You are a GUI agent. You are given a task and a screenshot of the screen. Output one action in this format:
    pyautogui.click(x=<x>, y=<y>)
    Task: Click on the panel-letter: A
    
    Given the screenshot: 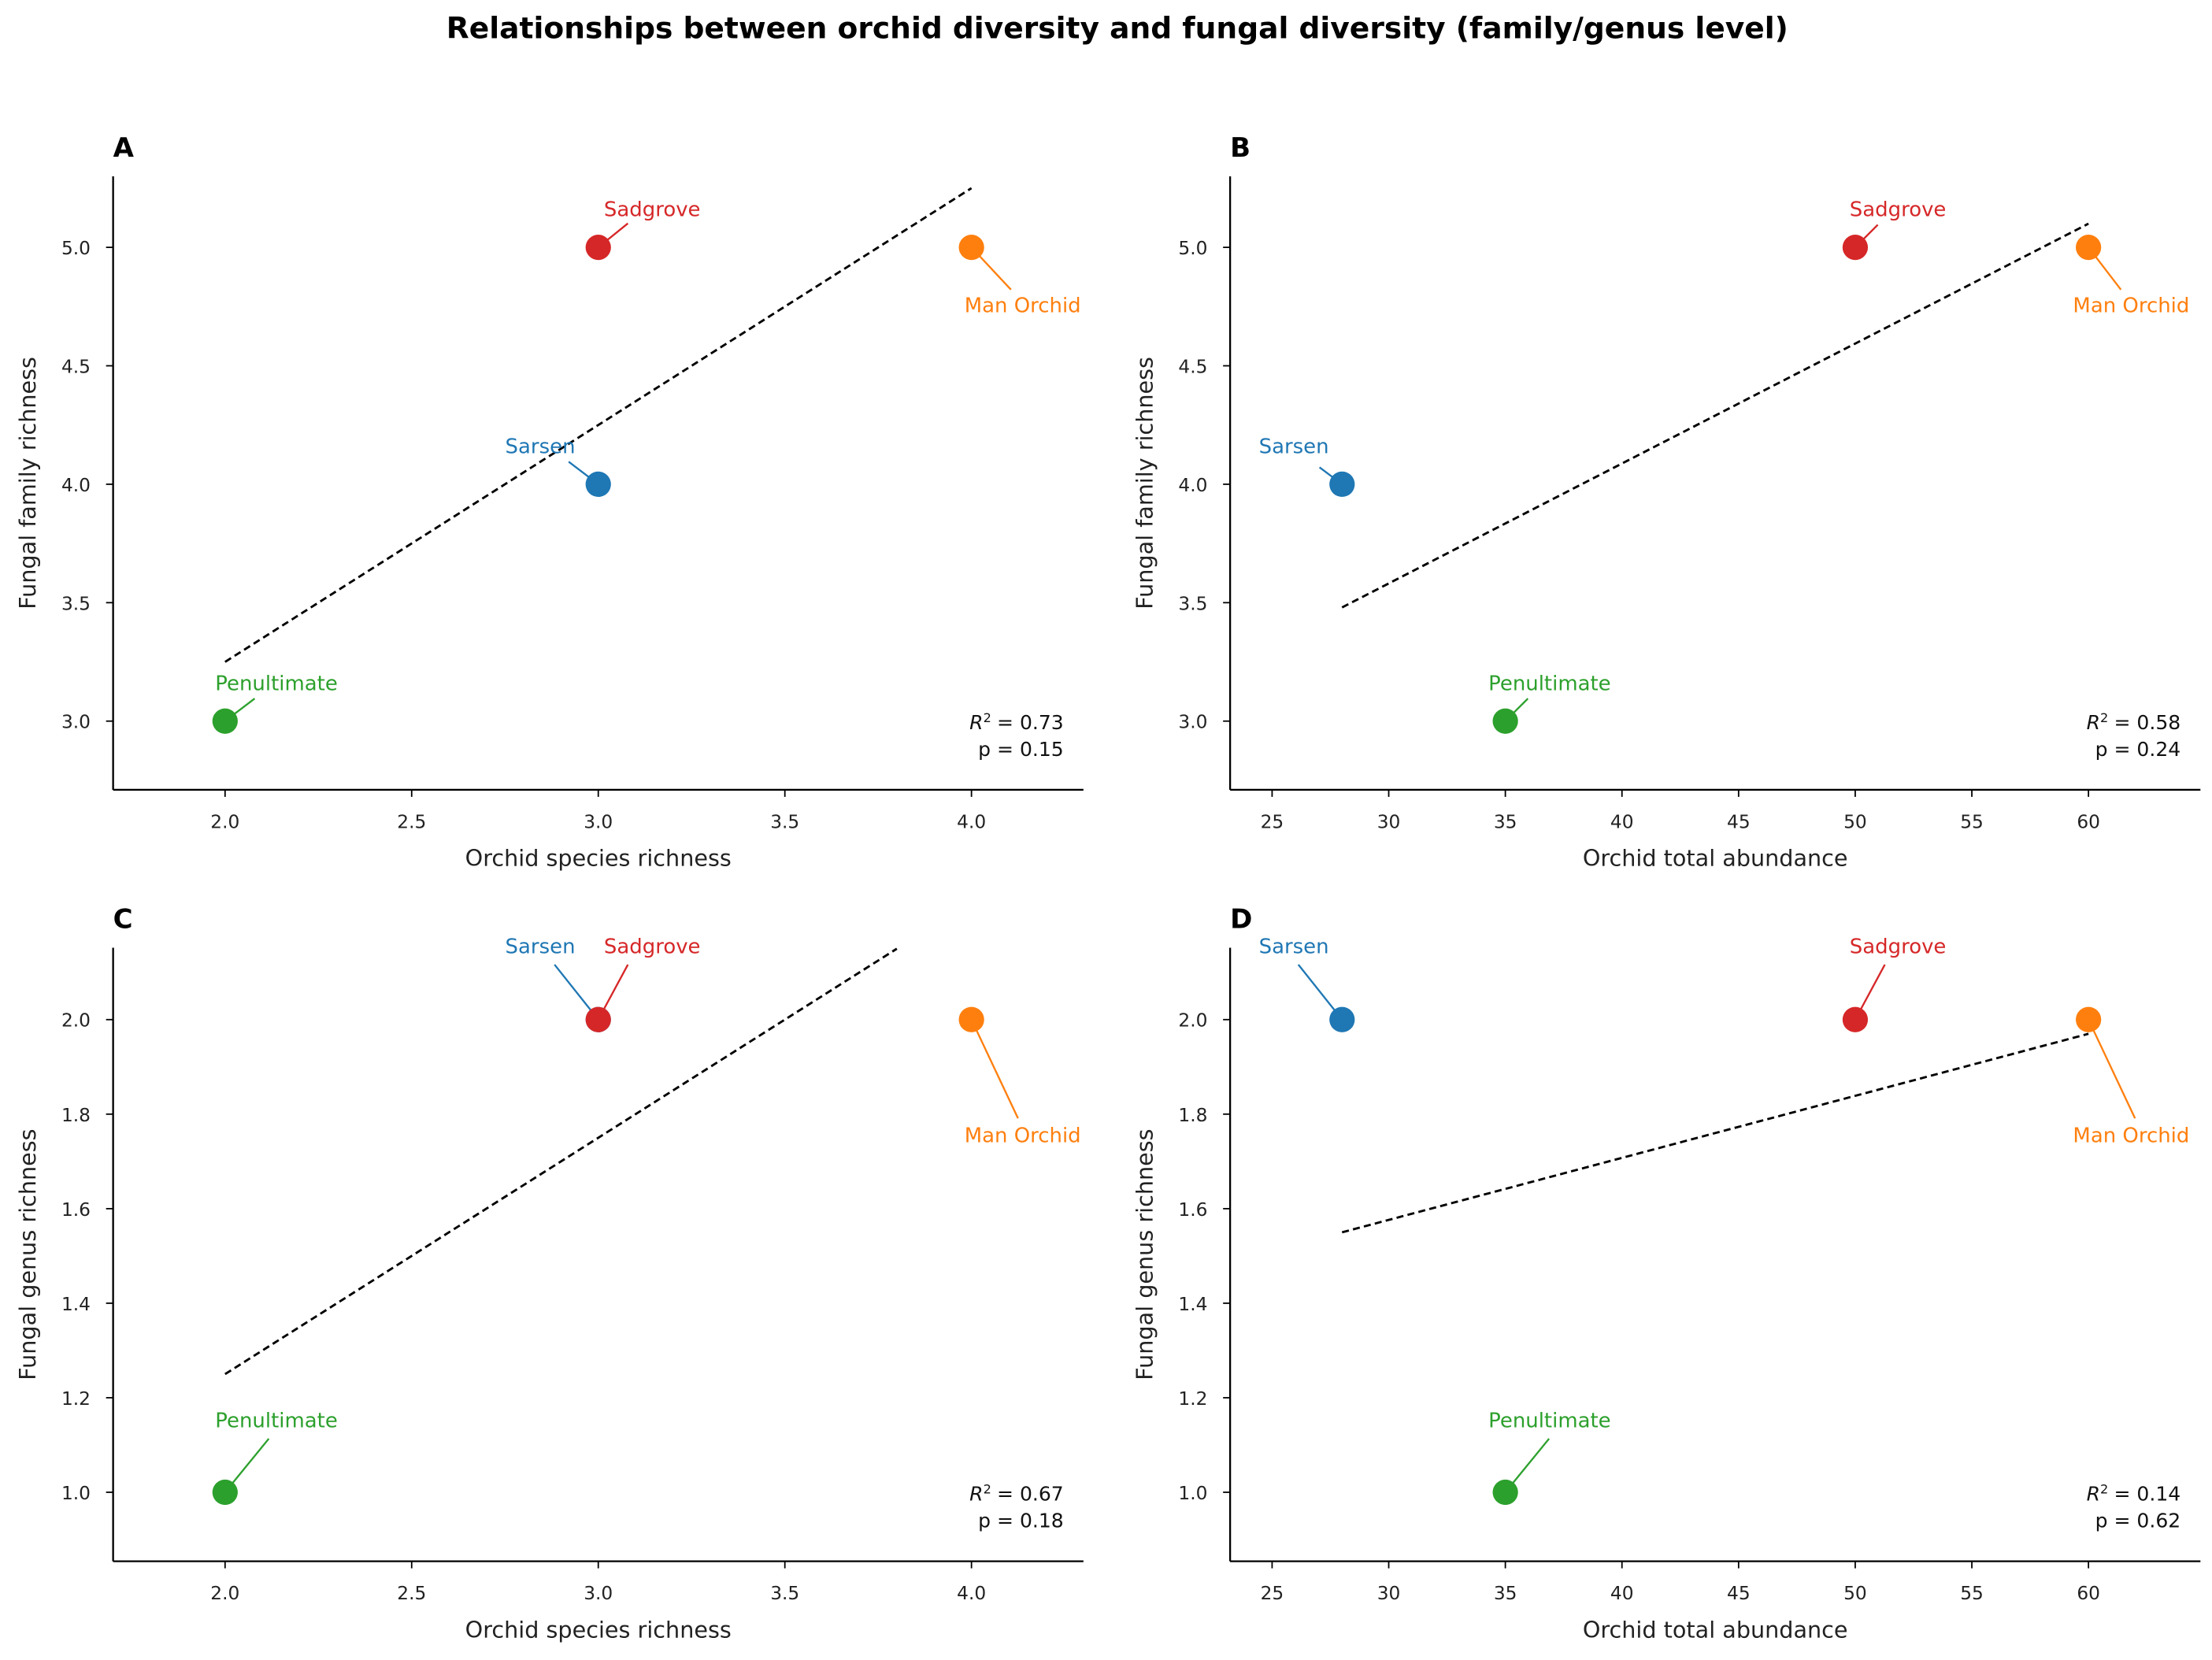 What is the action you would take?
    pyautogui.click(x=124, y=148)
    